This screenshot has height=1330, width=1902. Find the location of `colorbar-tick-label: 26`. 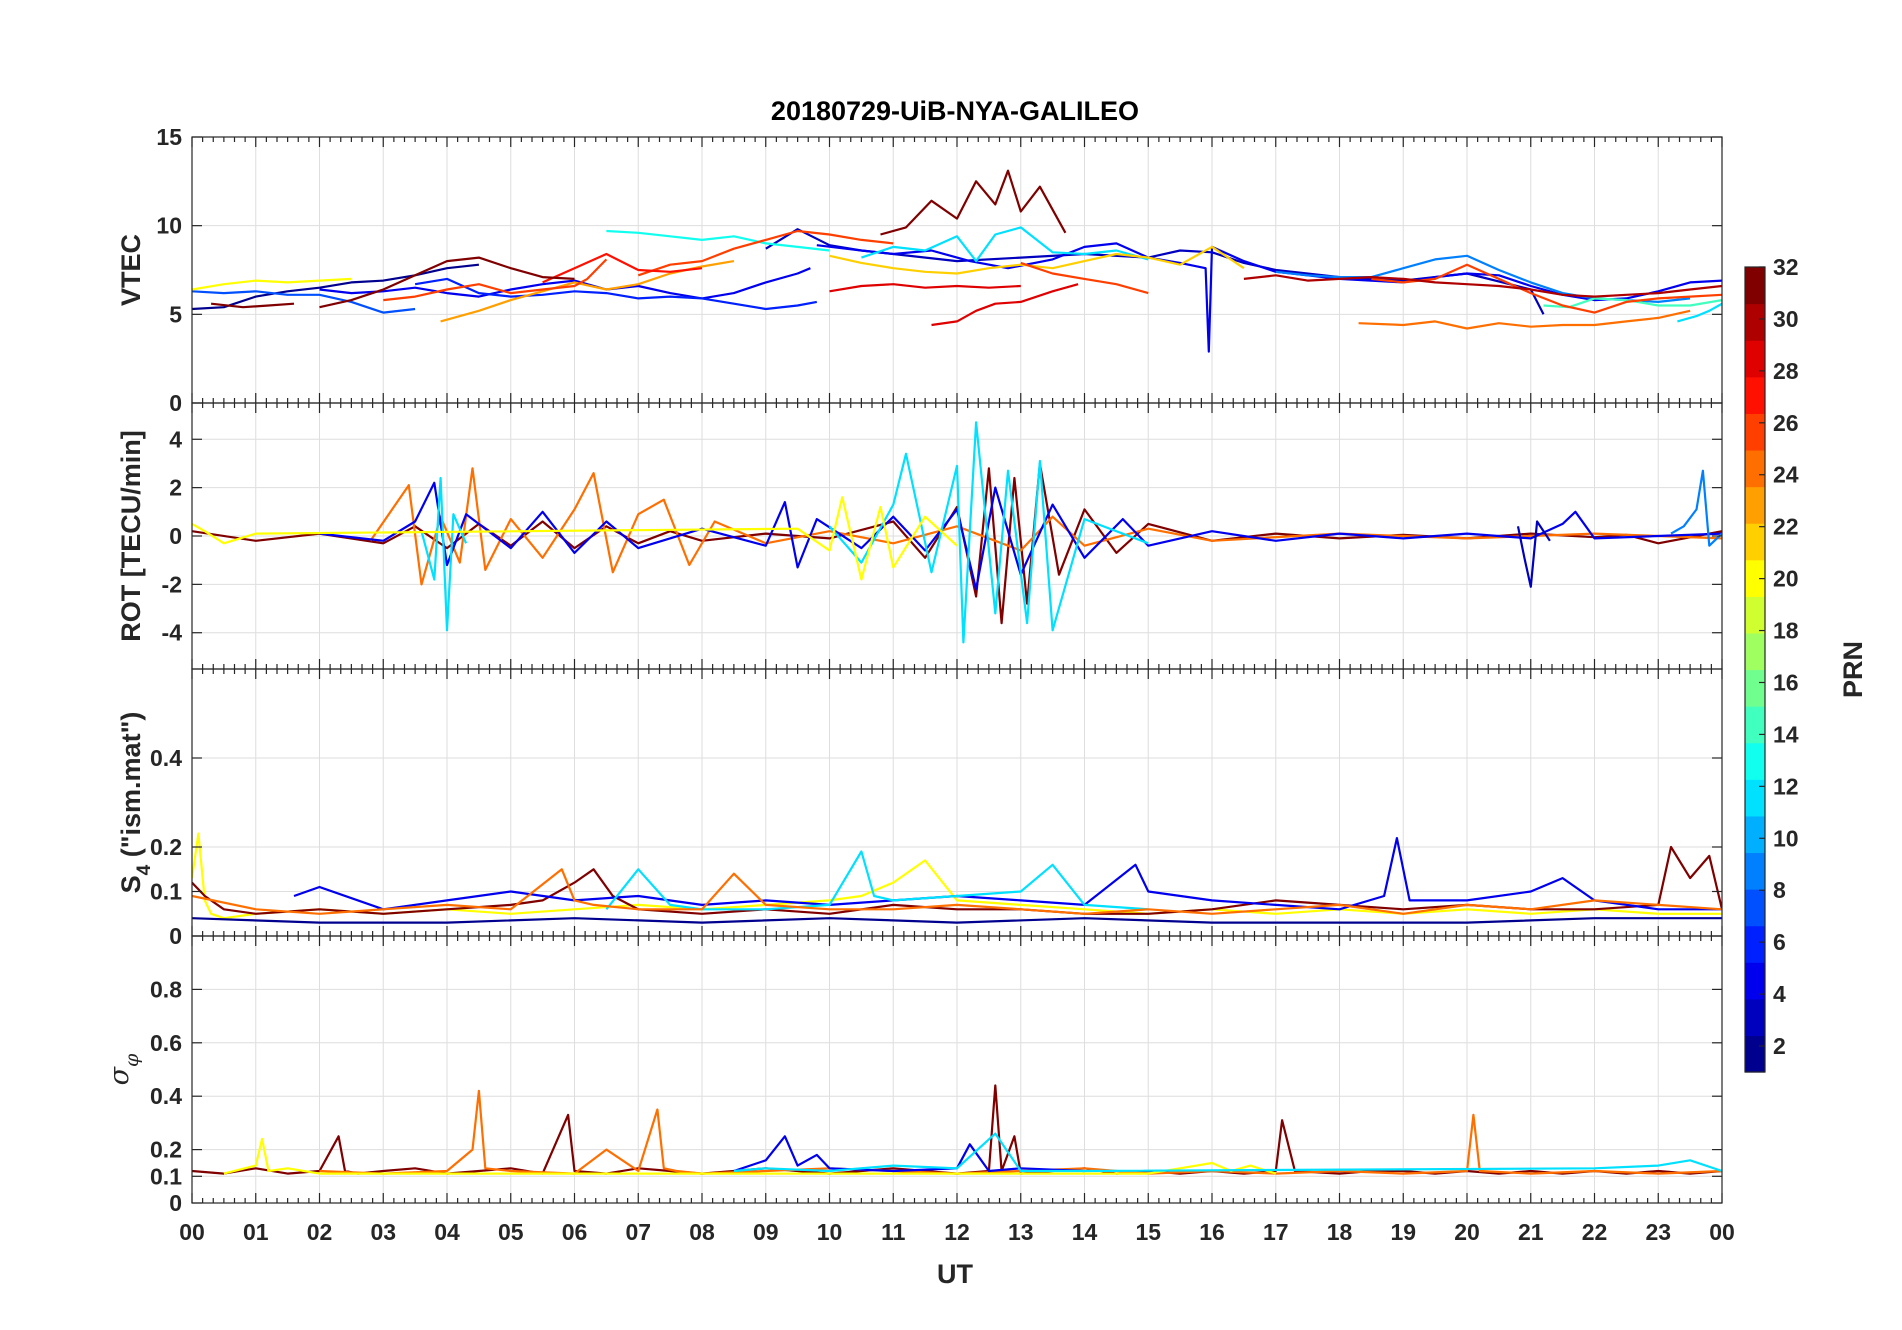

colorbar-tick-label: 26 is located at coordinates (1786, 423).